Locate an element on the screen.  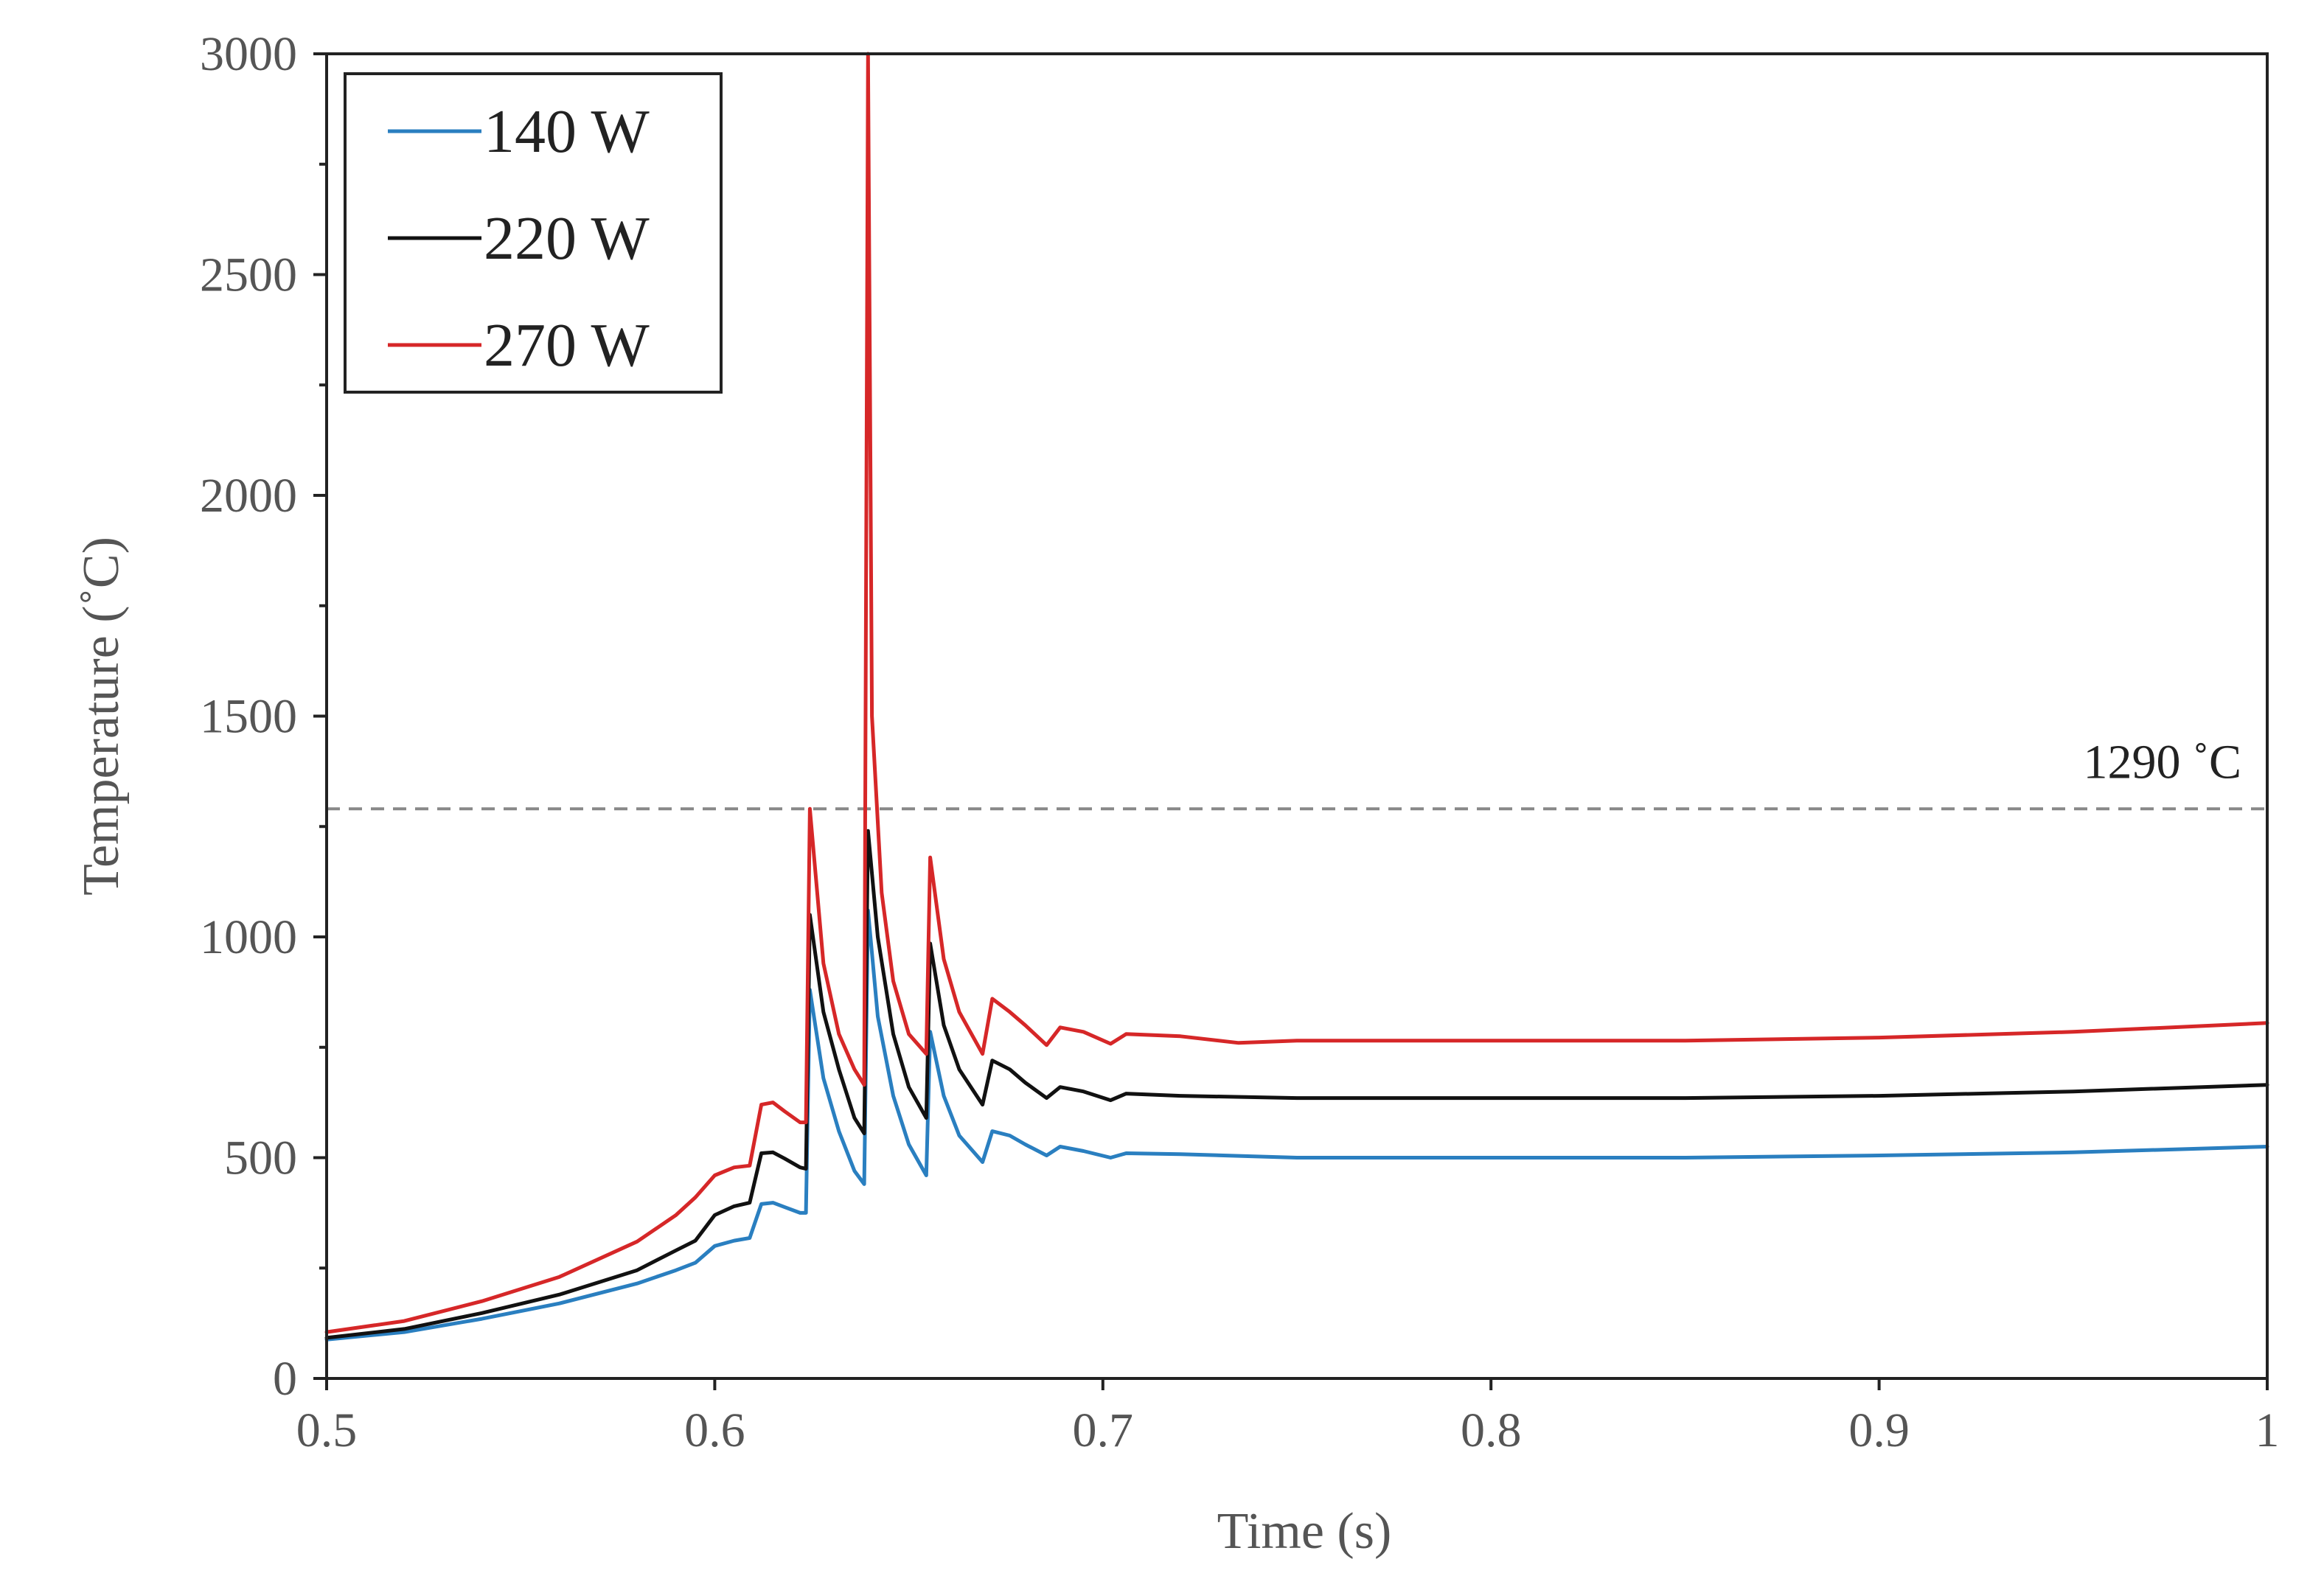
legend-entry-label: 270 W is located at coordinates (567, 345).